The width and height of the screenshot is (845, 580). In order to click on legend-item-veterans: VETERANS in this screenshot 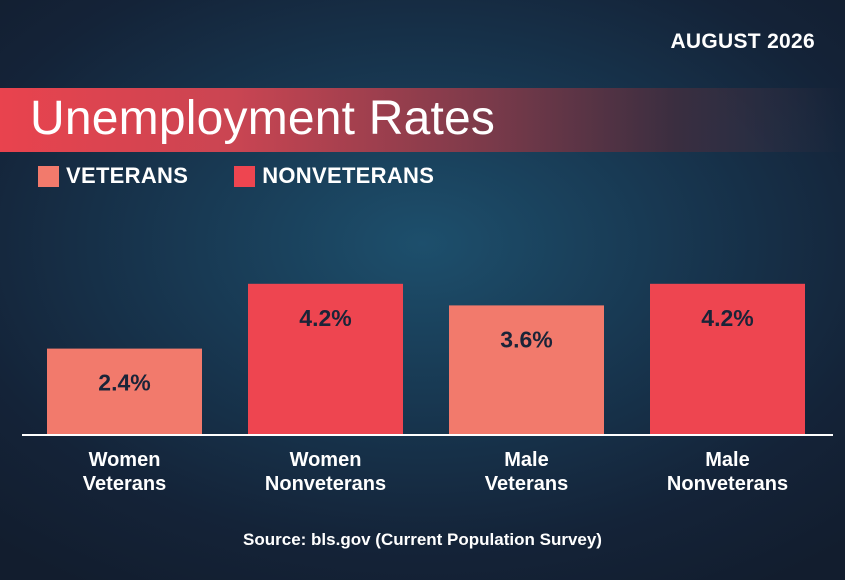, I will do `click(113, 176)`.